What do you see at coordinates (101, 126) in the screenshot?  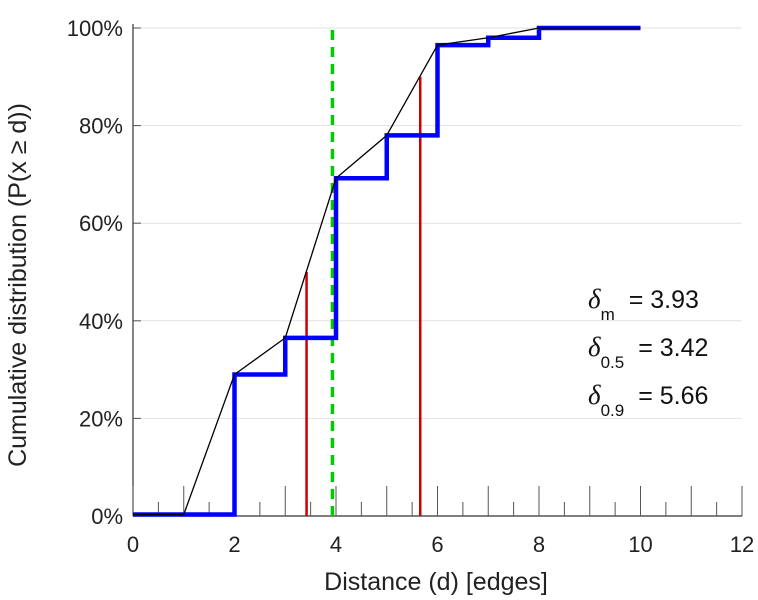 I see `y-tick-label: 80%` at bounding box center [101, 126].